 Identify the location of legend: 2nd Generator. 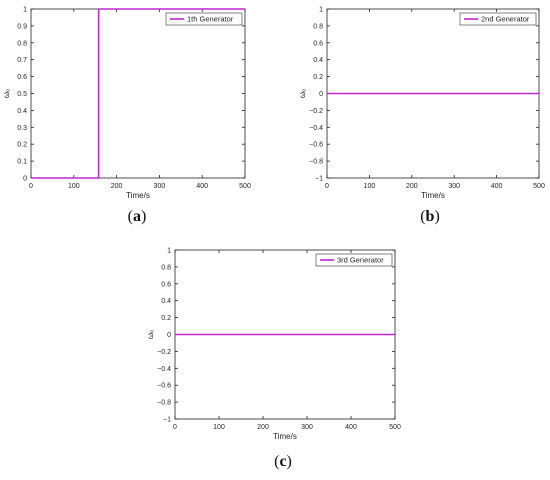
(498, 19).